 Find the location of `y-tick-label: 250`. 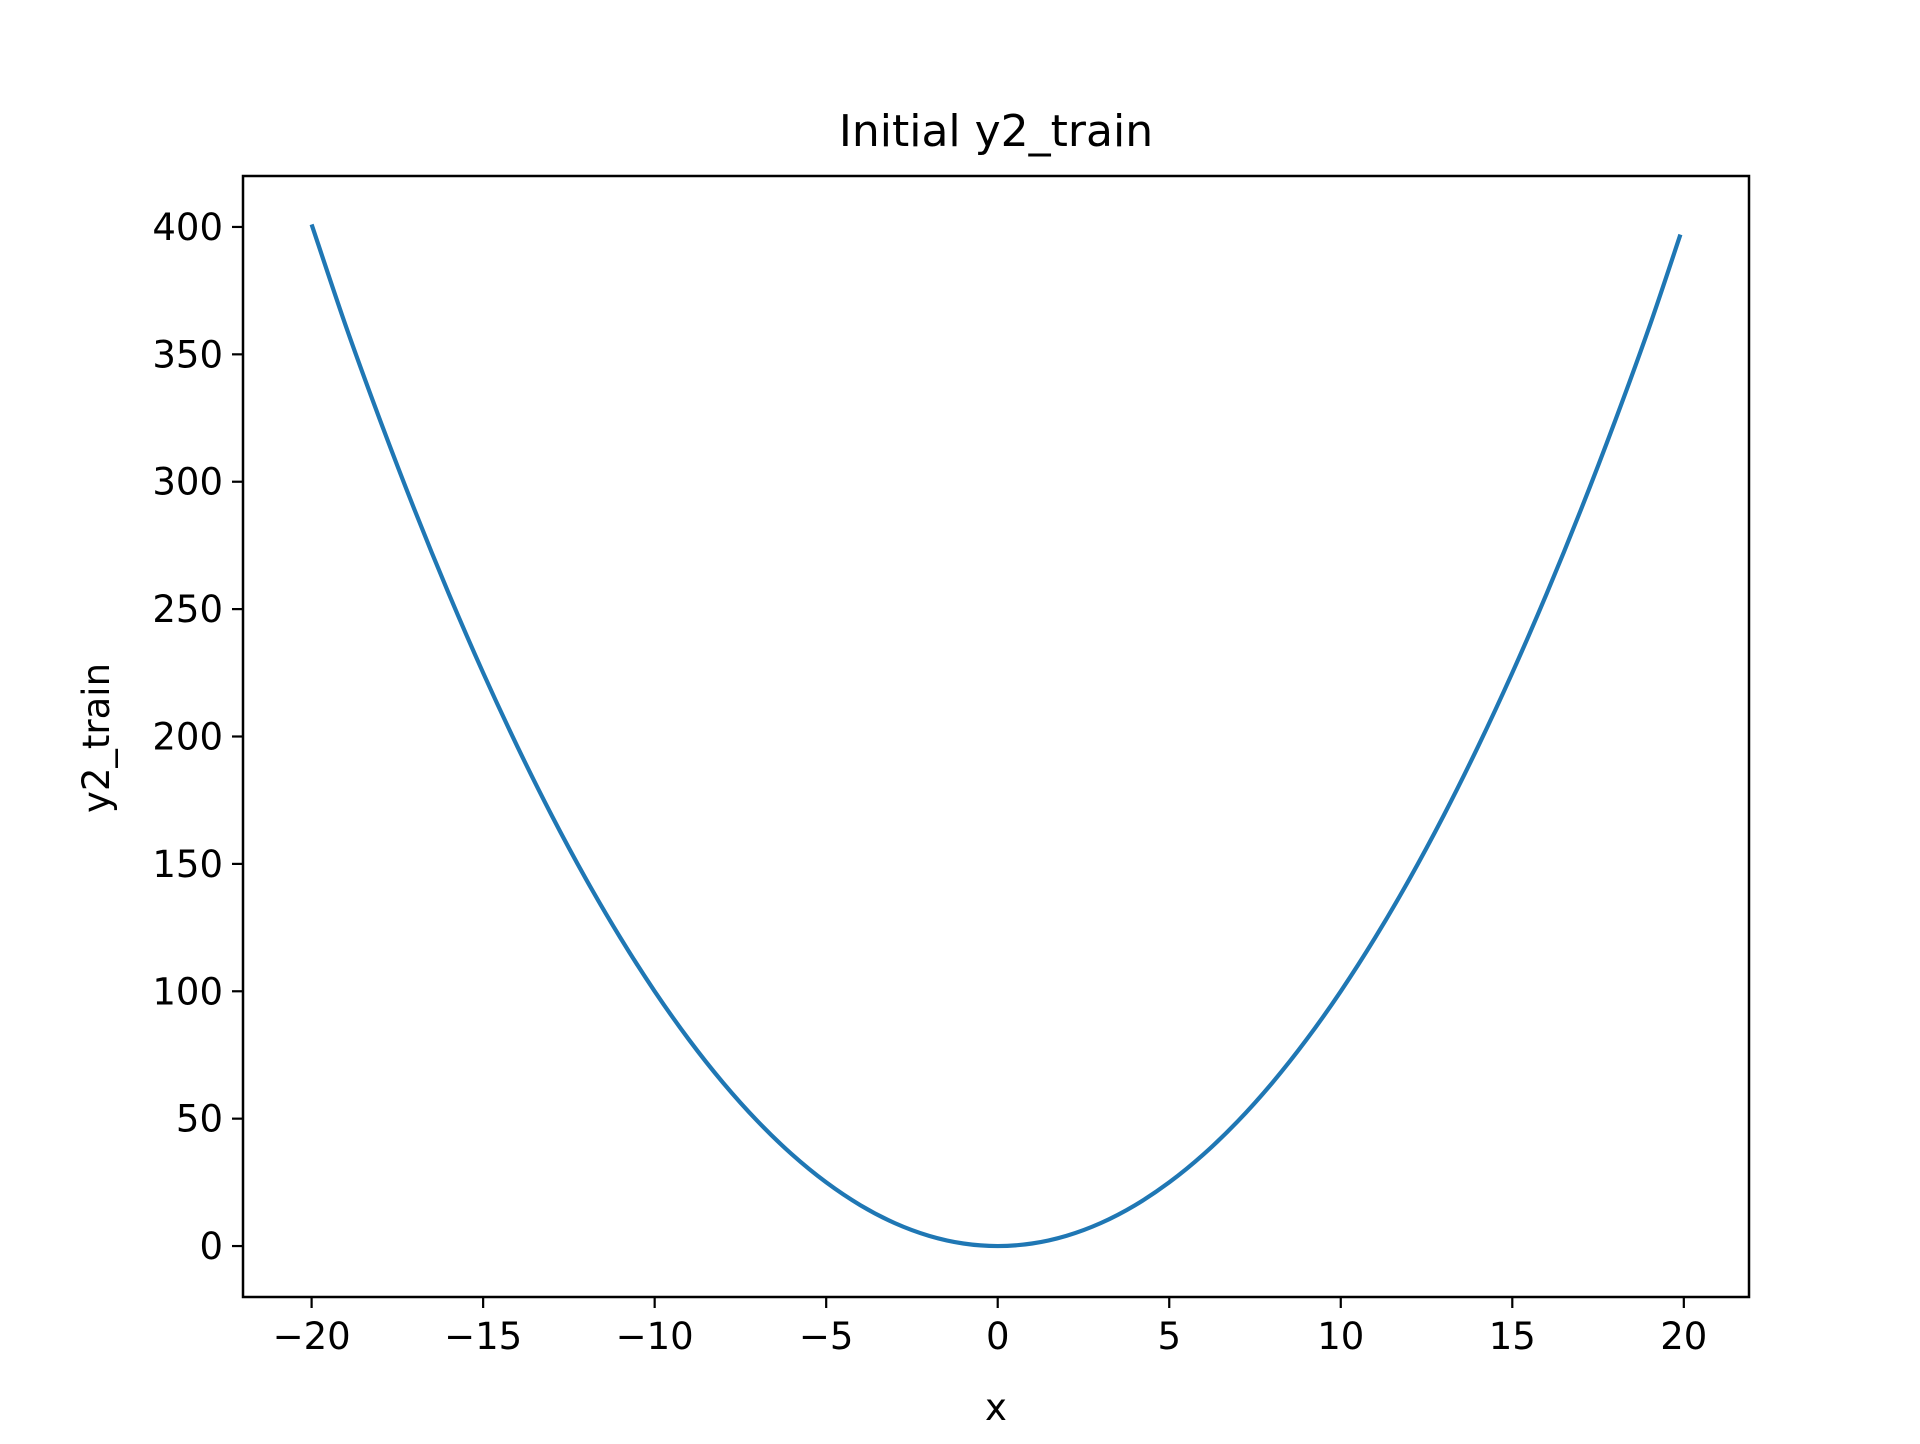

y-tick-label: 250 is located at coordinates (187, 609).